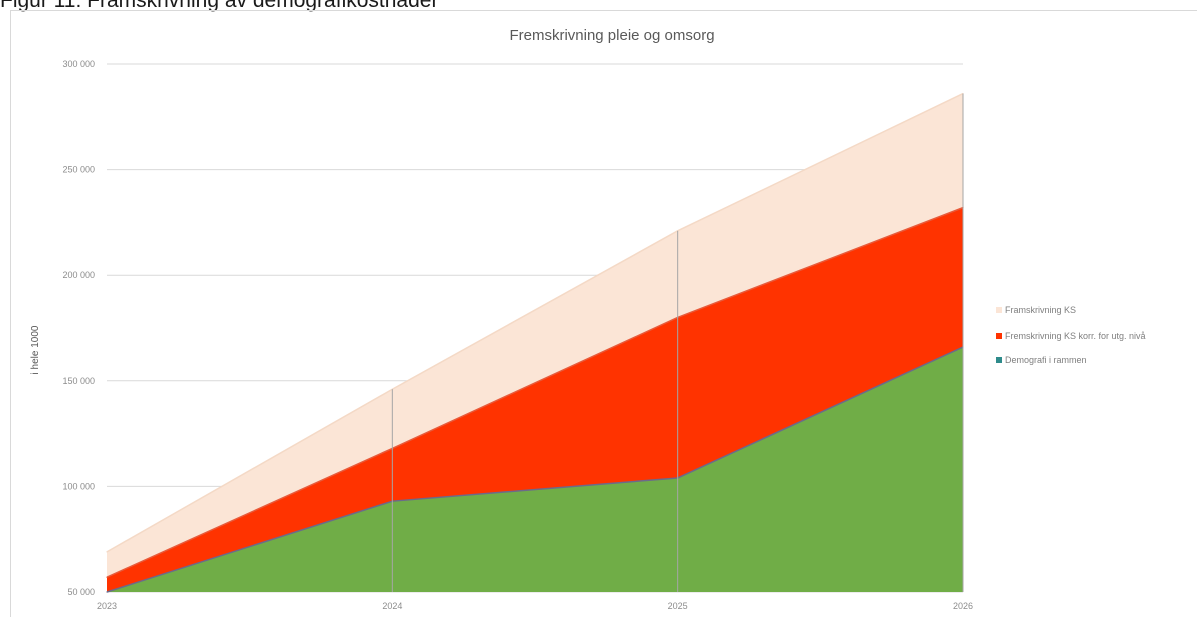  I want to click on y-tick-label: 100 000, so click(78, 486).